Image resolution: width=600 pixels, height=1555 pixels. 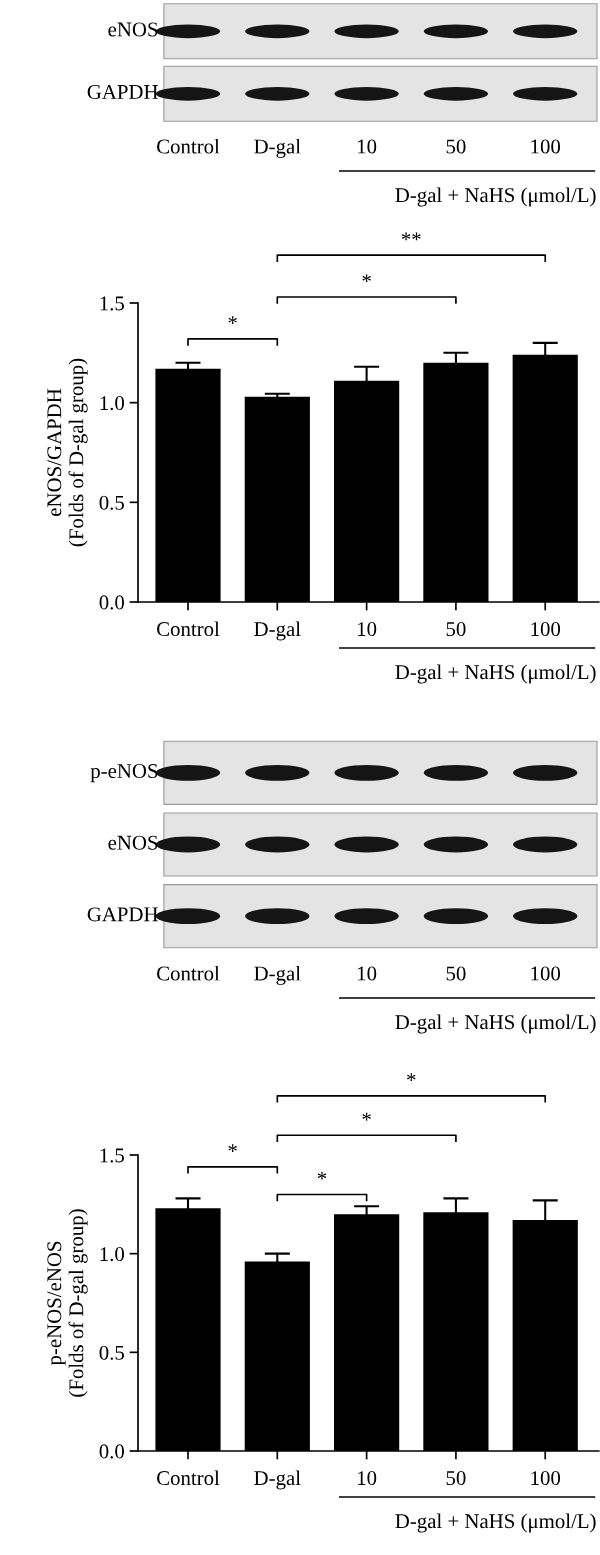 I want to click on y-axis-title: p-eNOS/eNOS (Folds of D-gal group), so click(x=67, y=1303).